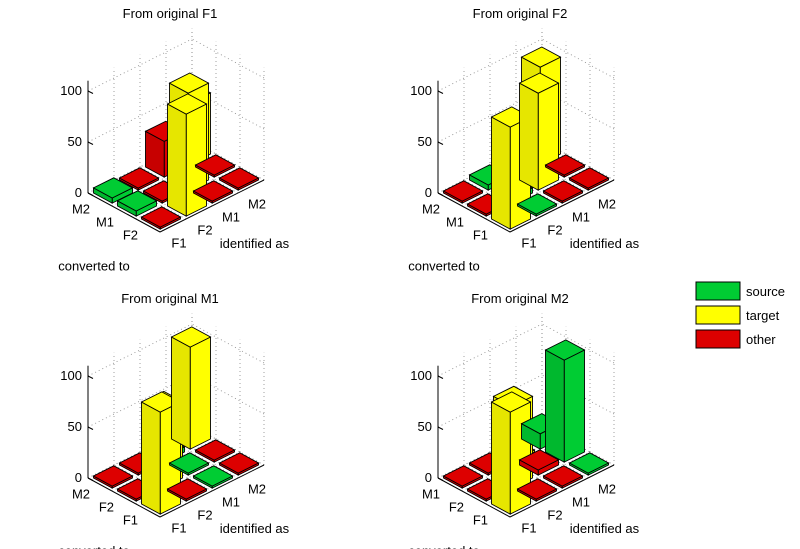  What do you see at coordinates (761, 339) in the screenshot?
I see `legend-label-other: other` at bounding box center [761, 339].